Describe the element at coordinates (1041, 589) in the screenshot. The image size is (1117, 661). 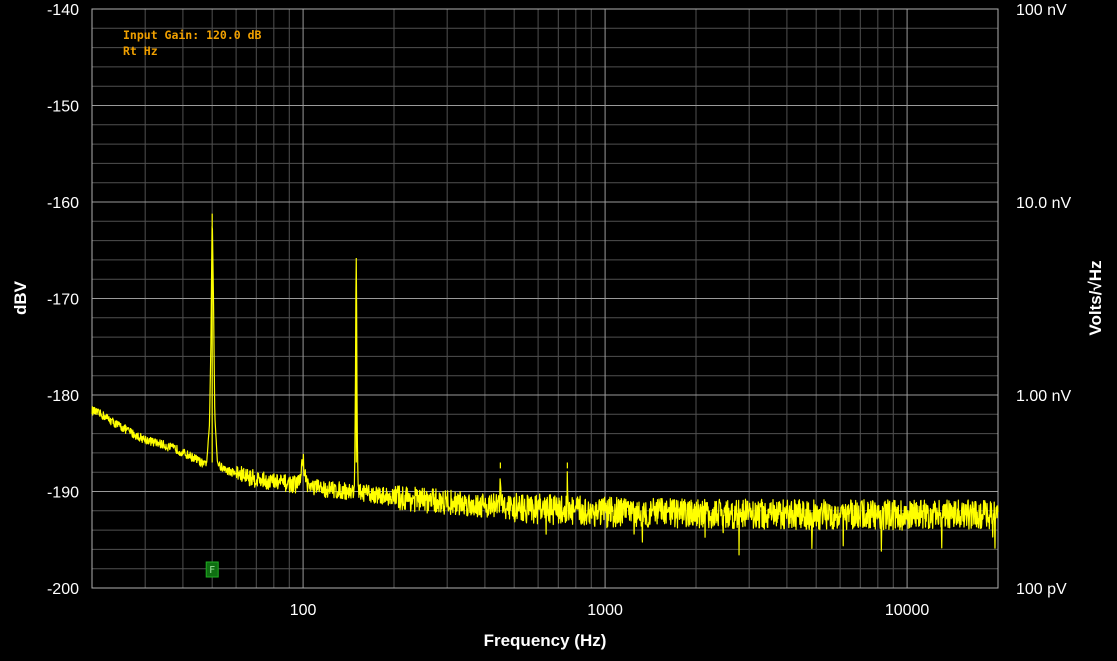
I see `y2-tick-label: 100 pV` at that location.